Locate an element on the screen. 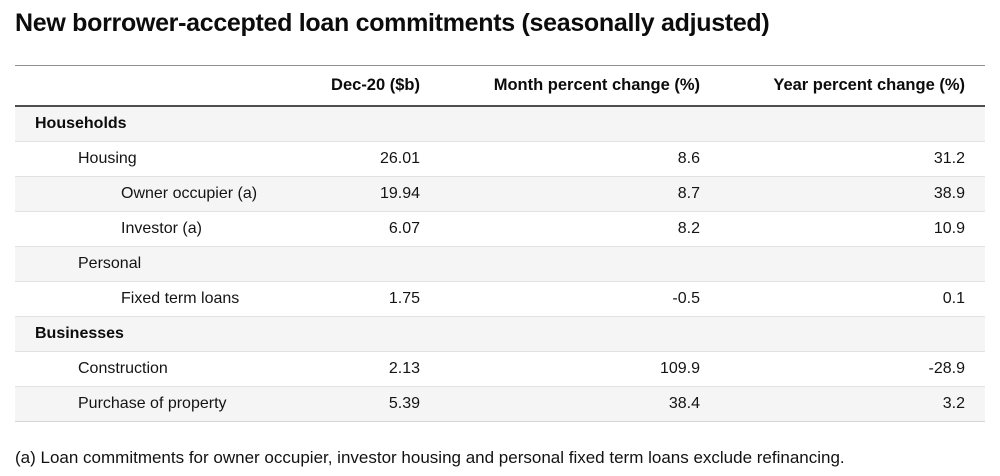  cell-value: 109.9 is located at coordinates (580, 369).